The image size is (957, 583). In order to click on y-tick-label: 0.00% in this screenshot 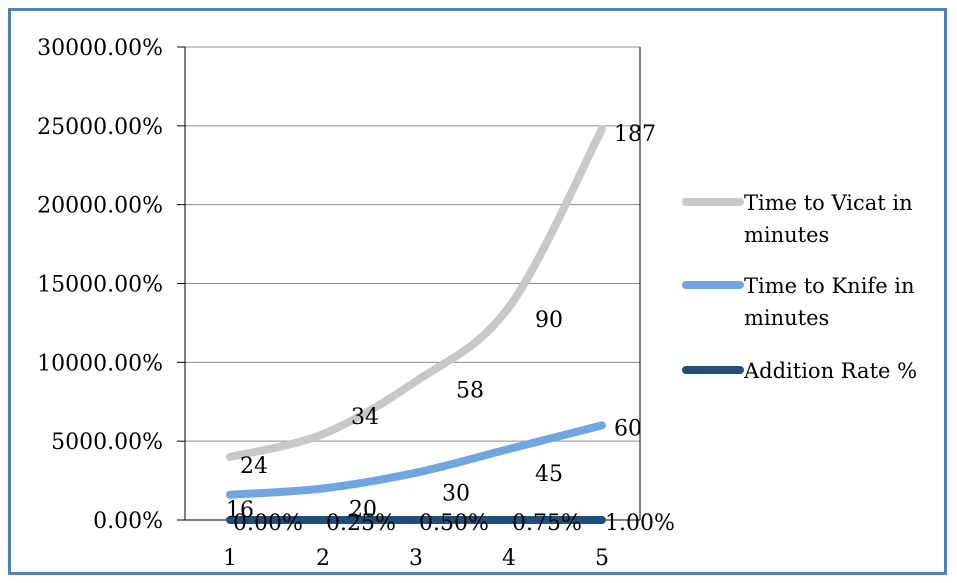, I will do `click(128, 521)`.